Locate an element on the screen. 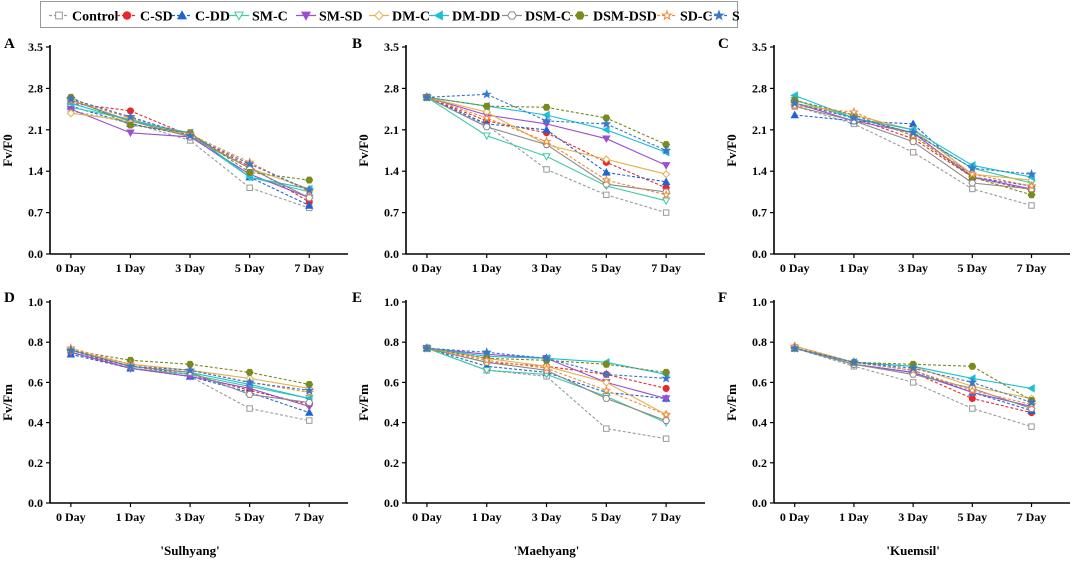  y-tick-label: 0.7 is located at coordinates (391, 213).